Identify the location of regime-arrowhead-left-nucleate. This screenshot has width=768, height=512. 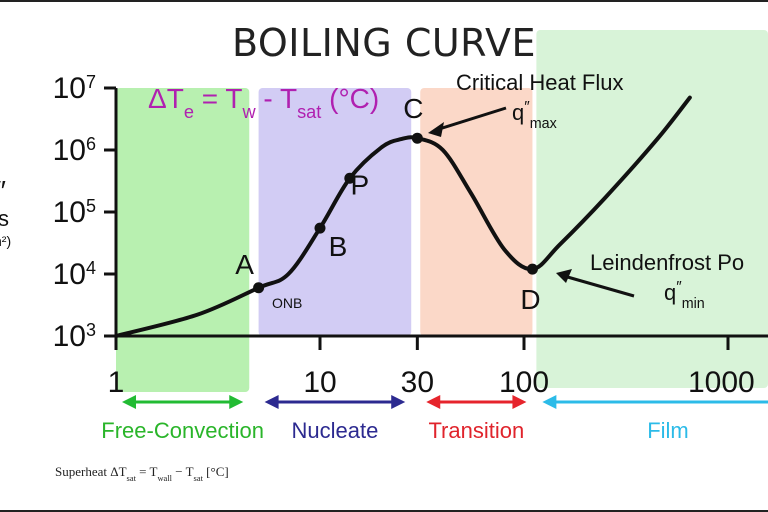
(271, 402).